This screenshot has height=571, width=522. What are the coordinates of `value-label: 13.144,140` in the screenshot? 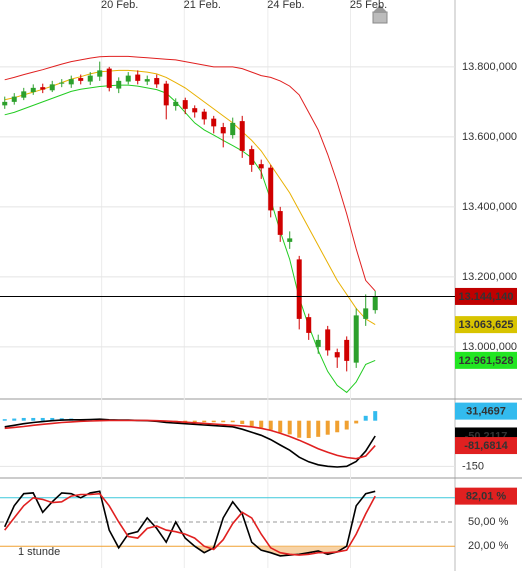 It's located at (485, 297).